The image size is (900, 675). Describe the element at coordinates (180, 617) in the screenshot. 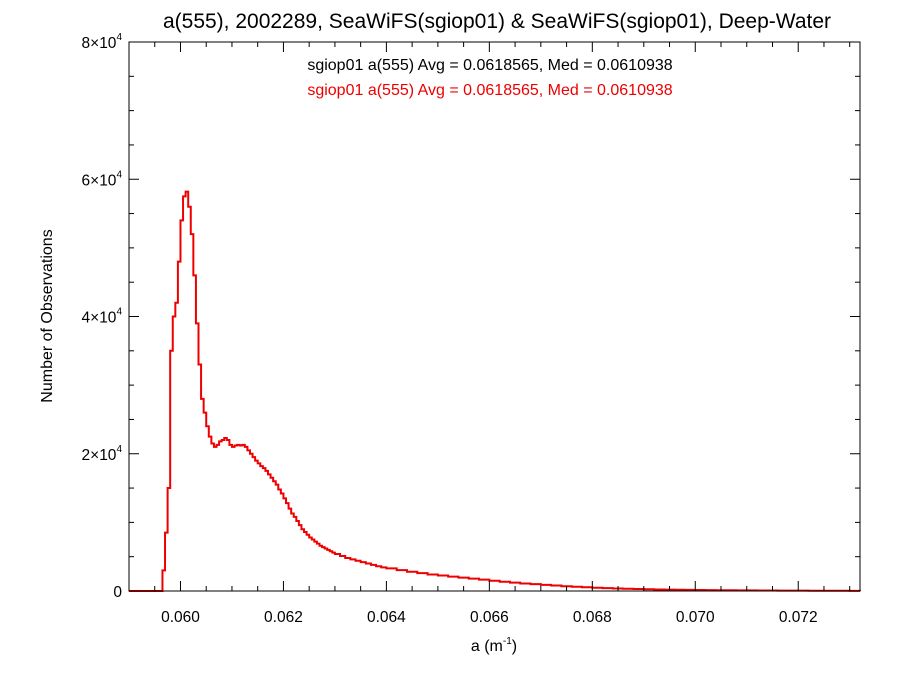

I see `x-tick-label: 0.060` at that location.